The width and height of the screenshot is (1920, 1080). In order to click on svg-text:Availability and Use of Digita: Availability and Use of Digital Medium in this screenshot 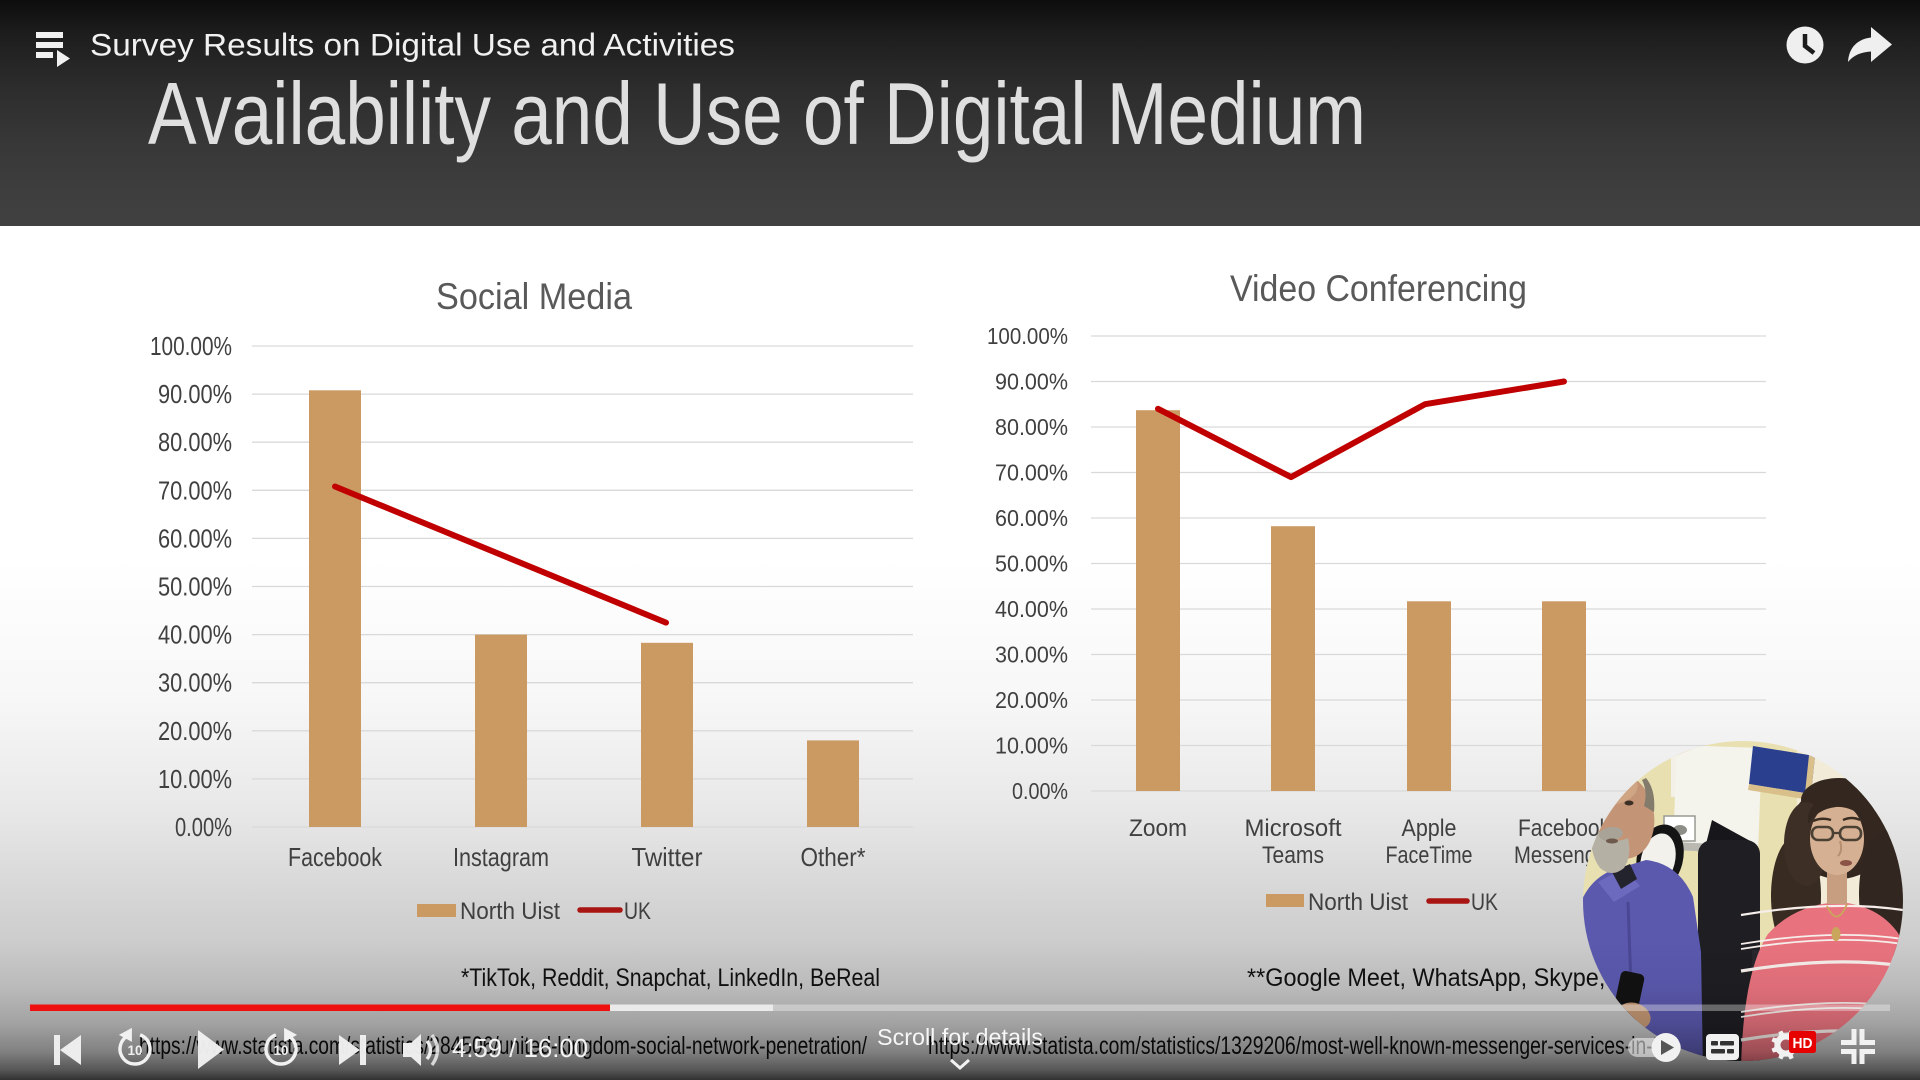, I will do `click(757, 113)`.